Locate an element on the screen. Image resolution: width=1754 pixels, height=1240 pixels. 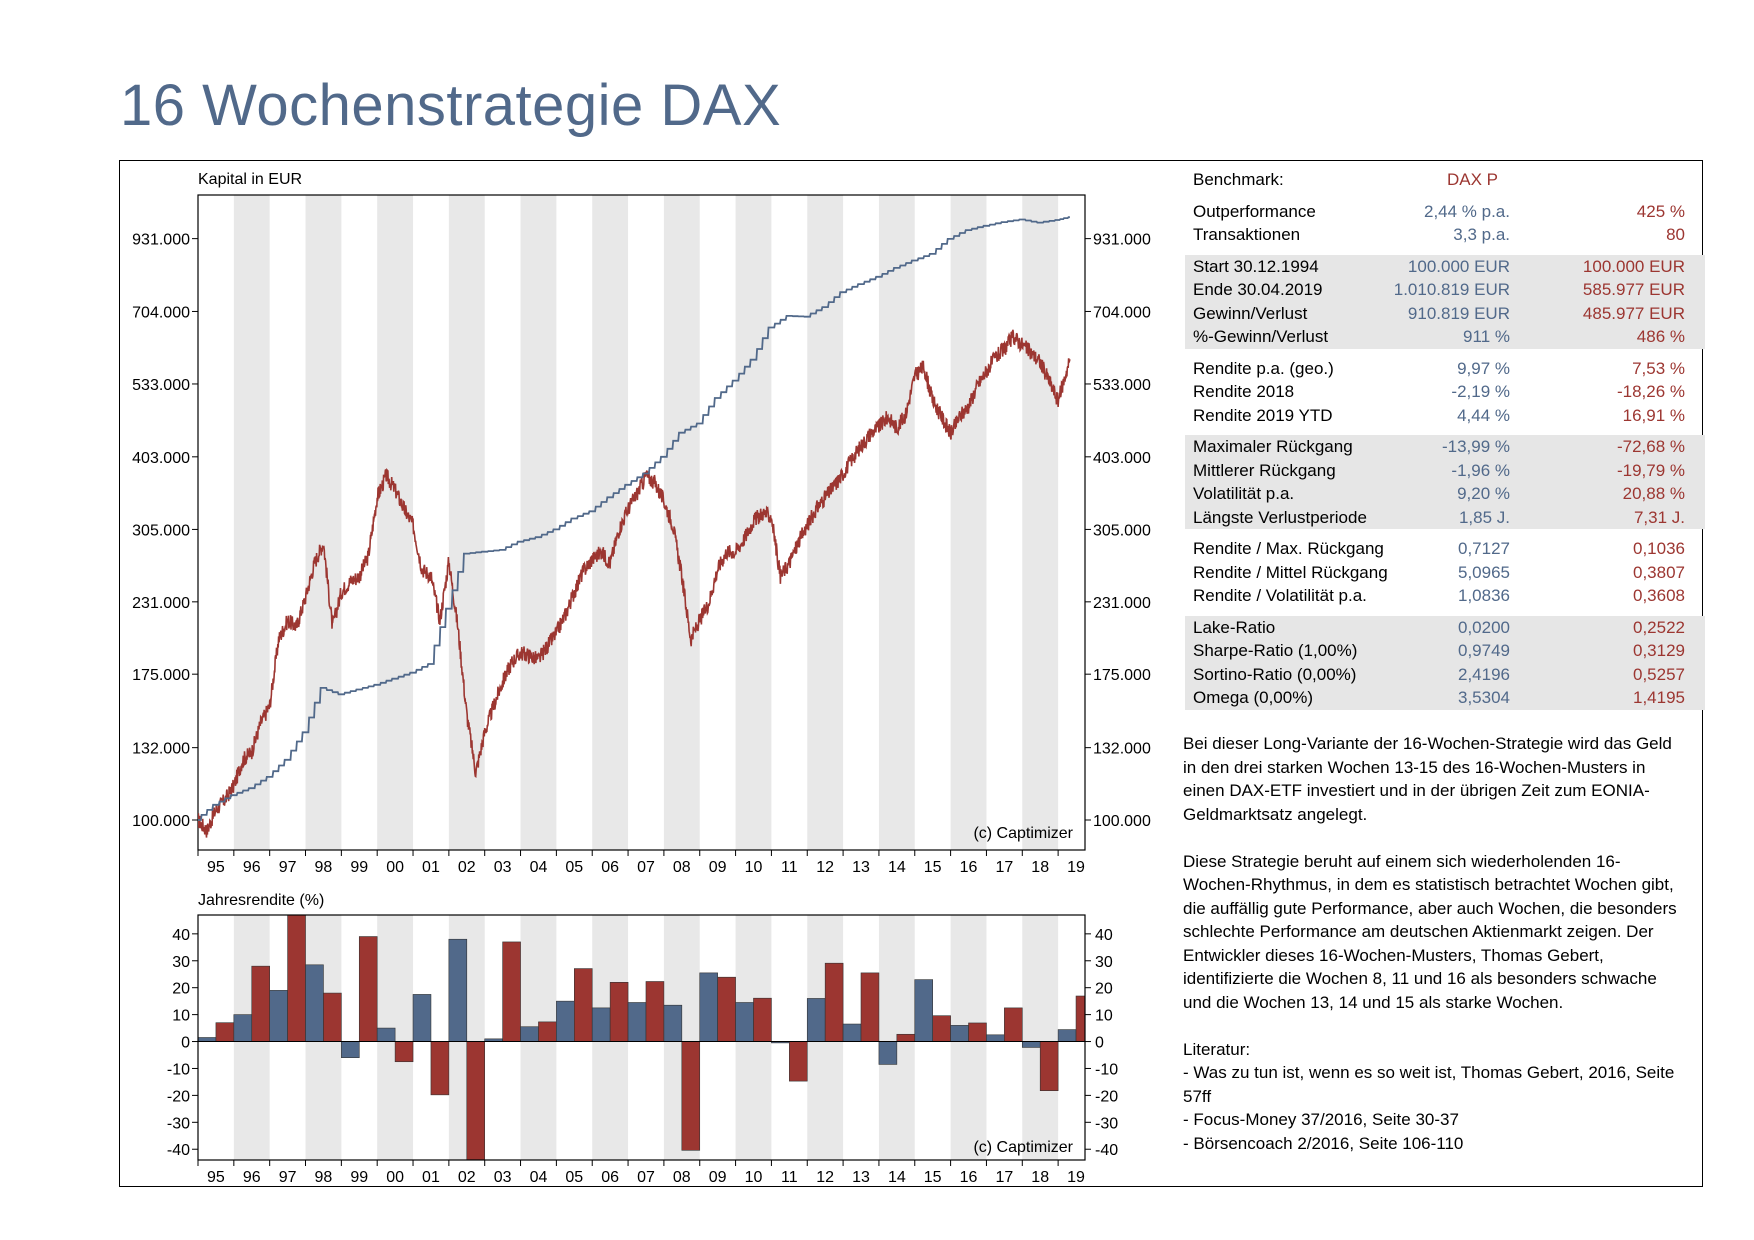
y-tick-label-left: 305.000 is located at coordinates (161, 530).